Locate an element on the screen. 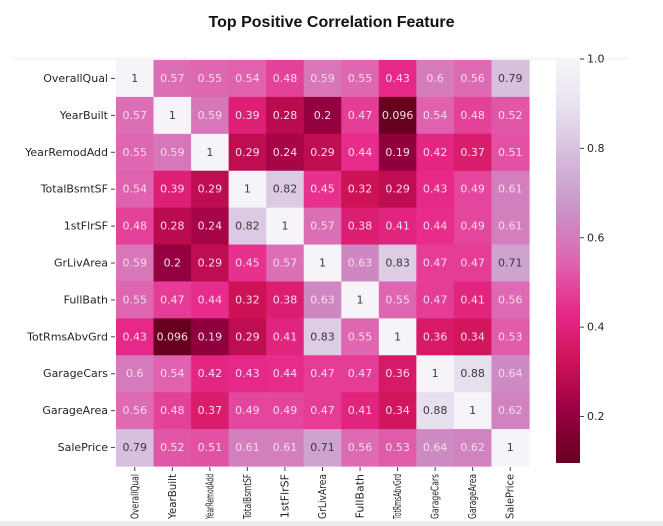 The height and width of the screenshot is (526, 663). cell-value-label: 0.79 is located at coordinates (510, 78).